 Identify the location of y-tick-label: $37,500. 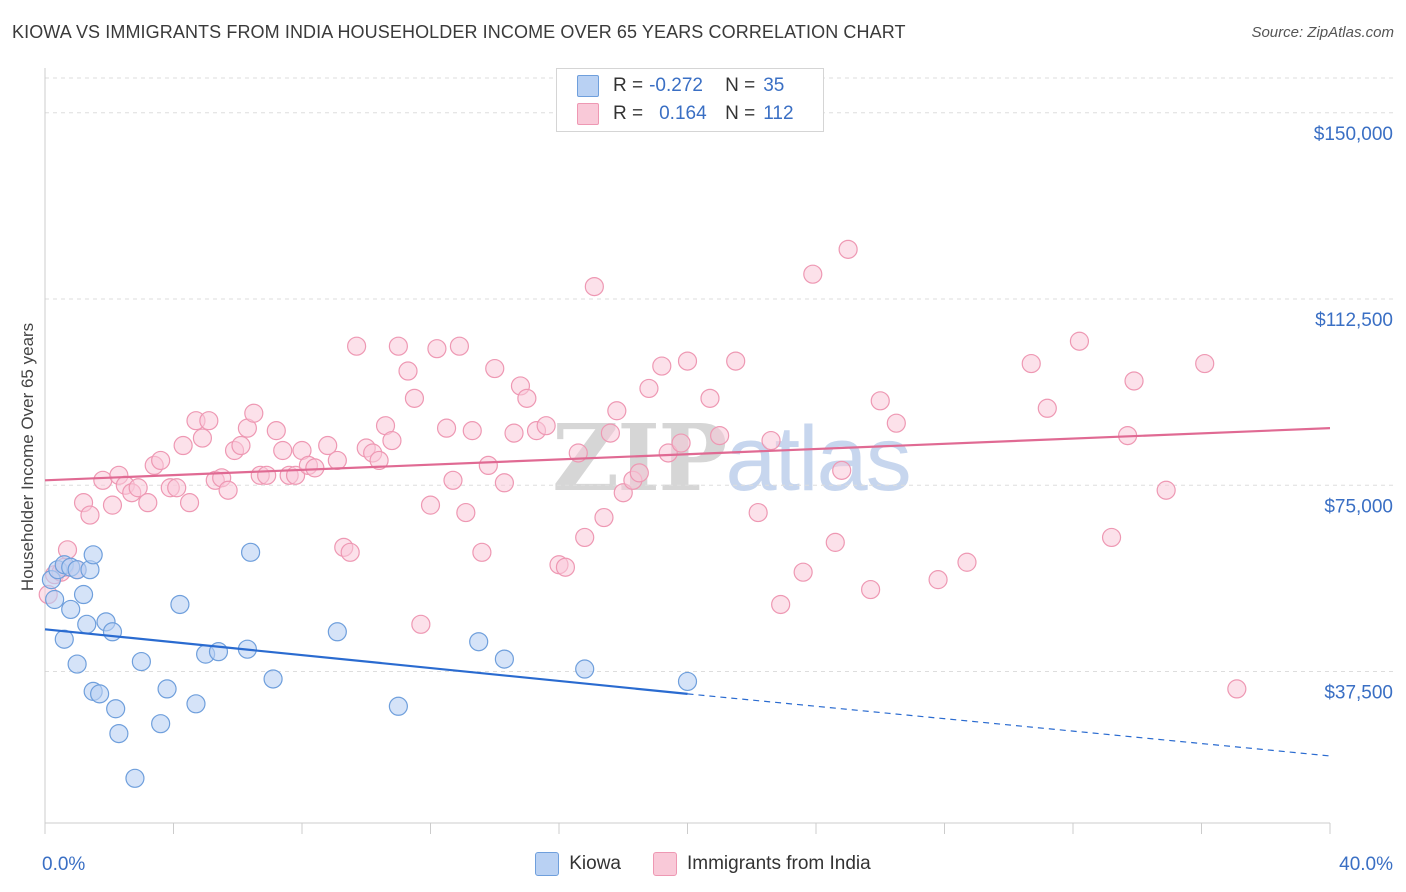
(1358, 693).